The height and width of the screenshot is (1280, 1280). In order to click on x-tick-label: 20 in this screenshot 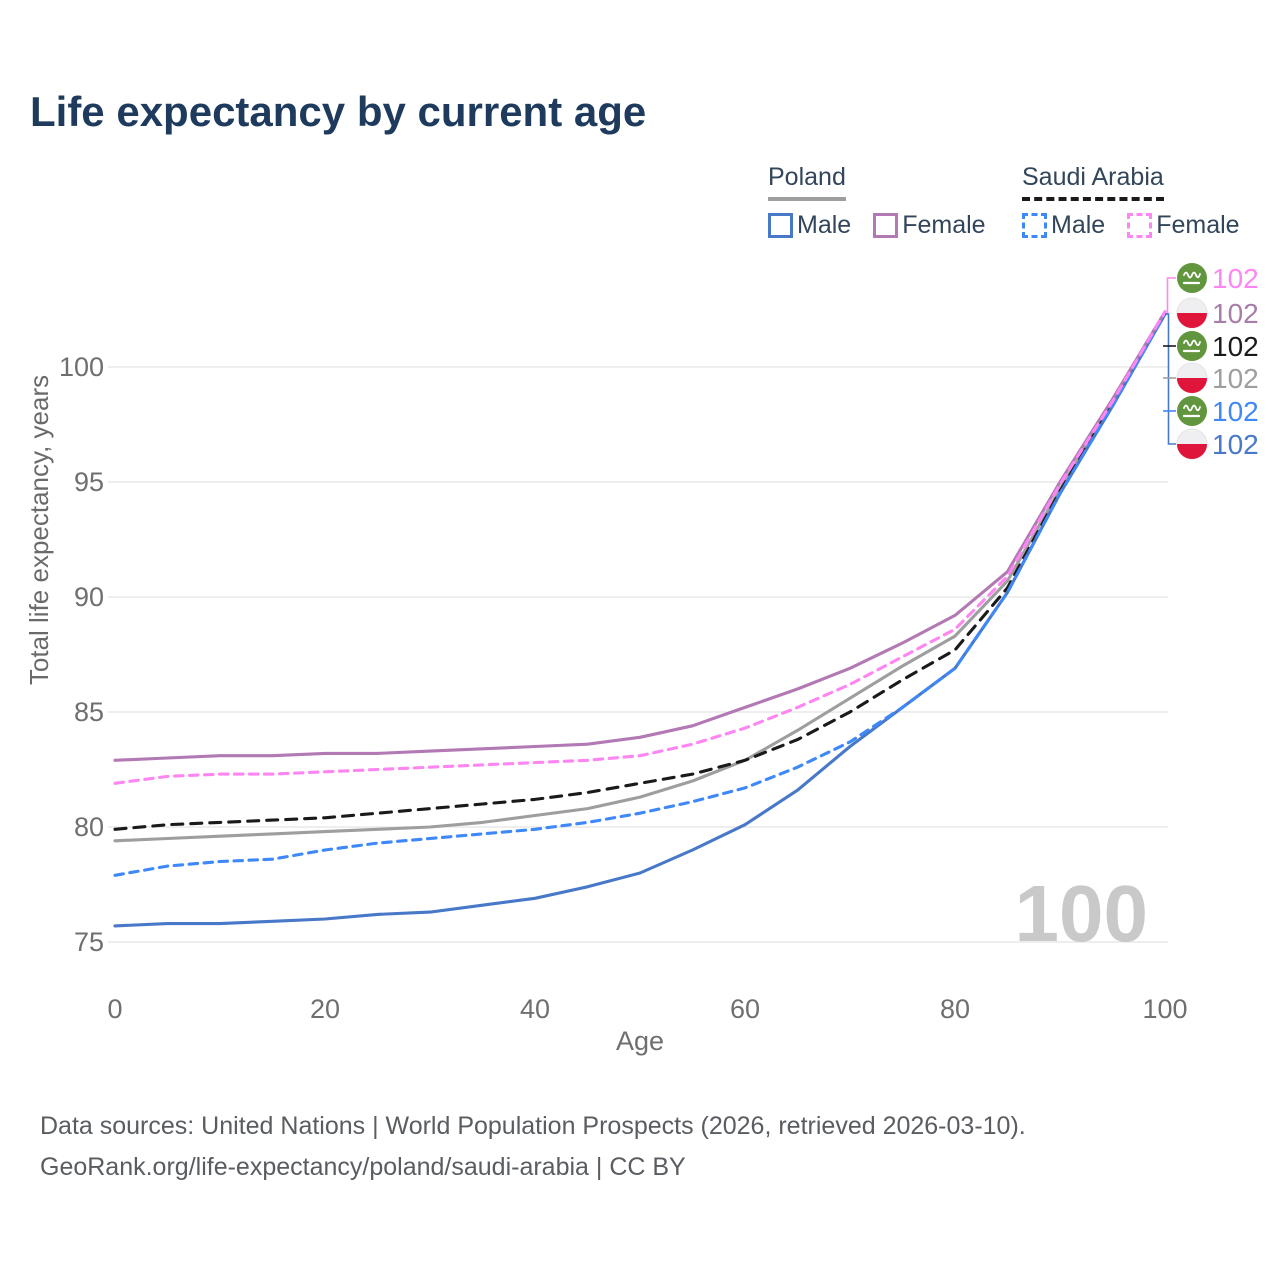, I will do `click(325, 1009)`.